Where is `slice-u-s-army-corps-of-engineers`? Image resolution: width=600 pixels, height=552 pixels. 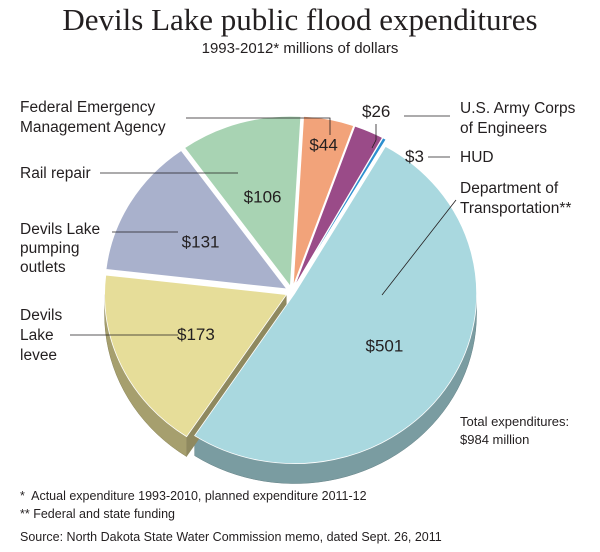 slice-u-s-army-corps-of-engineers is located at coordinates (338, 206).